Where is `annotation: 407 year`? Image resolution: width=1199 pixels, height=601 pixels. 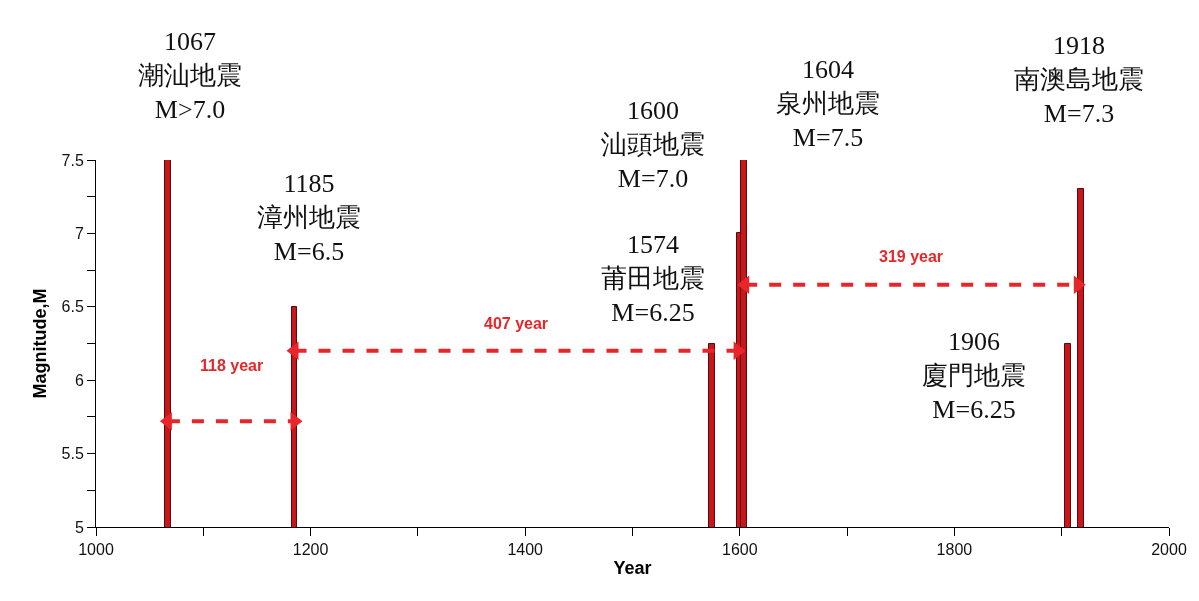 annotation: 407 year is located at coordinates (516, 323).